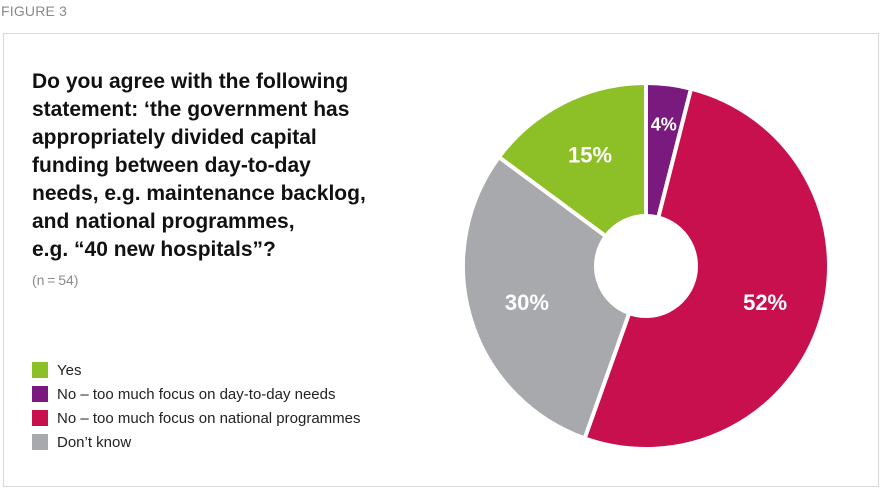 Image resolution: width=883 pixels, height=491 pixels. I want to click on question-line: needs, e.g. maintenance backlog,, so click(199, 193).